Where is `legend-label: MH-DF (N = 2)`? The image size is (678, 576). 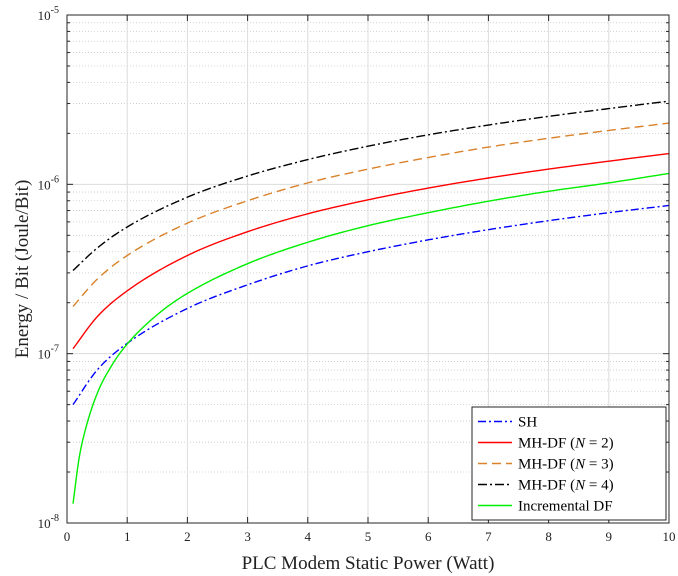 legend-label: MH-DF (N = 2) is located at coordinates (566, 444).